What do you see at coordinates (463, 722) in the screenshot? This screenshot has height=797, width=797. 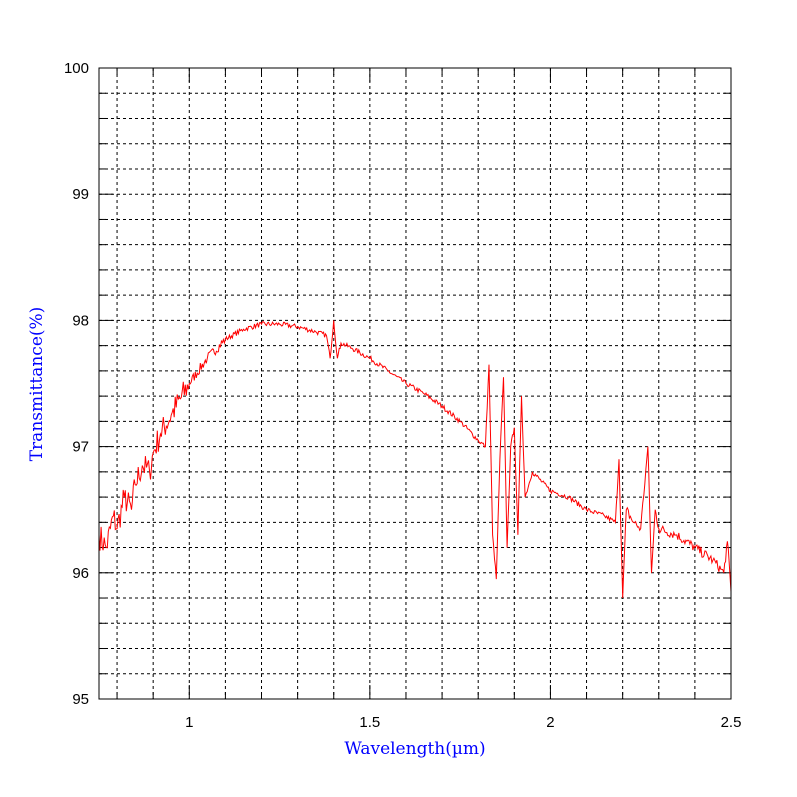 I see `x-tick-labels: 1 1.5 2 2.5` at bounding box center [463, 722].